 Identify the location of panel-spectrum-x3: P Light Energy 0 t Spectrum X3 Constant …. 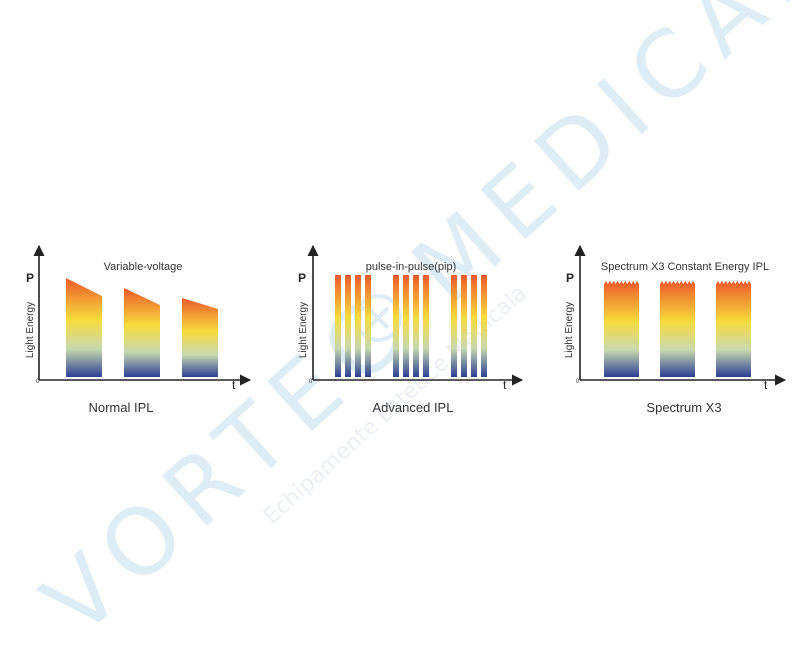
(675, 329).